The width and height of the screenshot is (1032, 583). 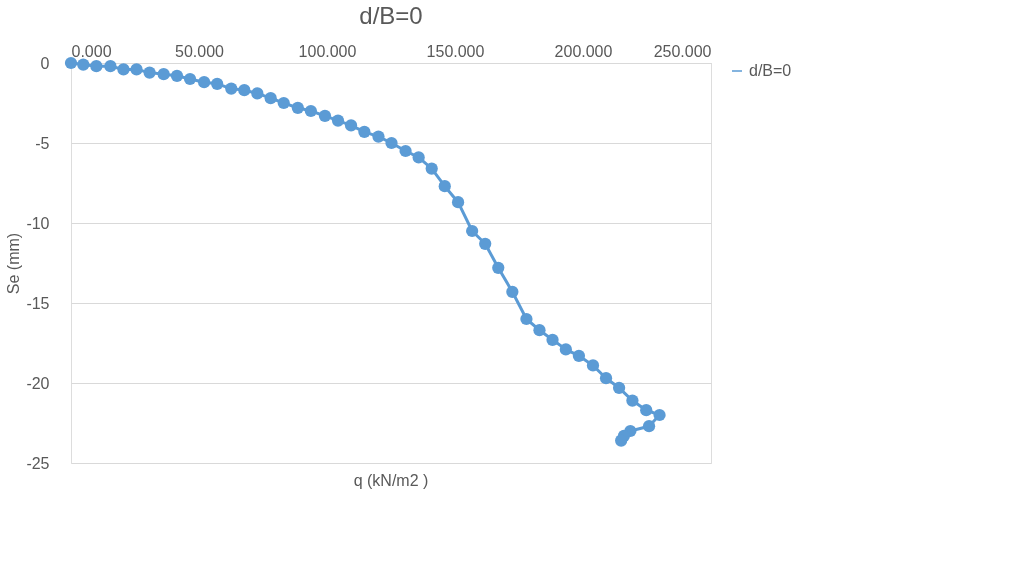 I want to click on x-tick-label: 150.000, so click(x=455, y=51).